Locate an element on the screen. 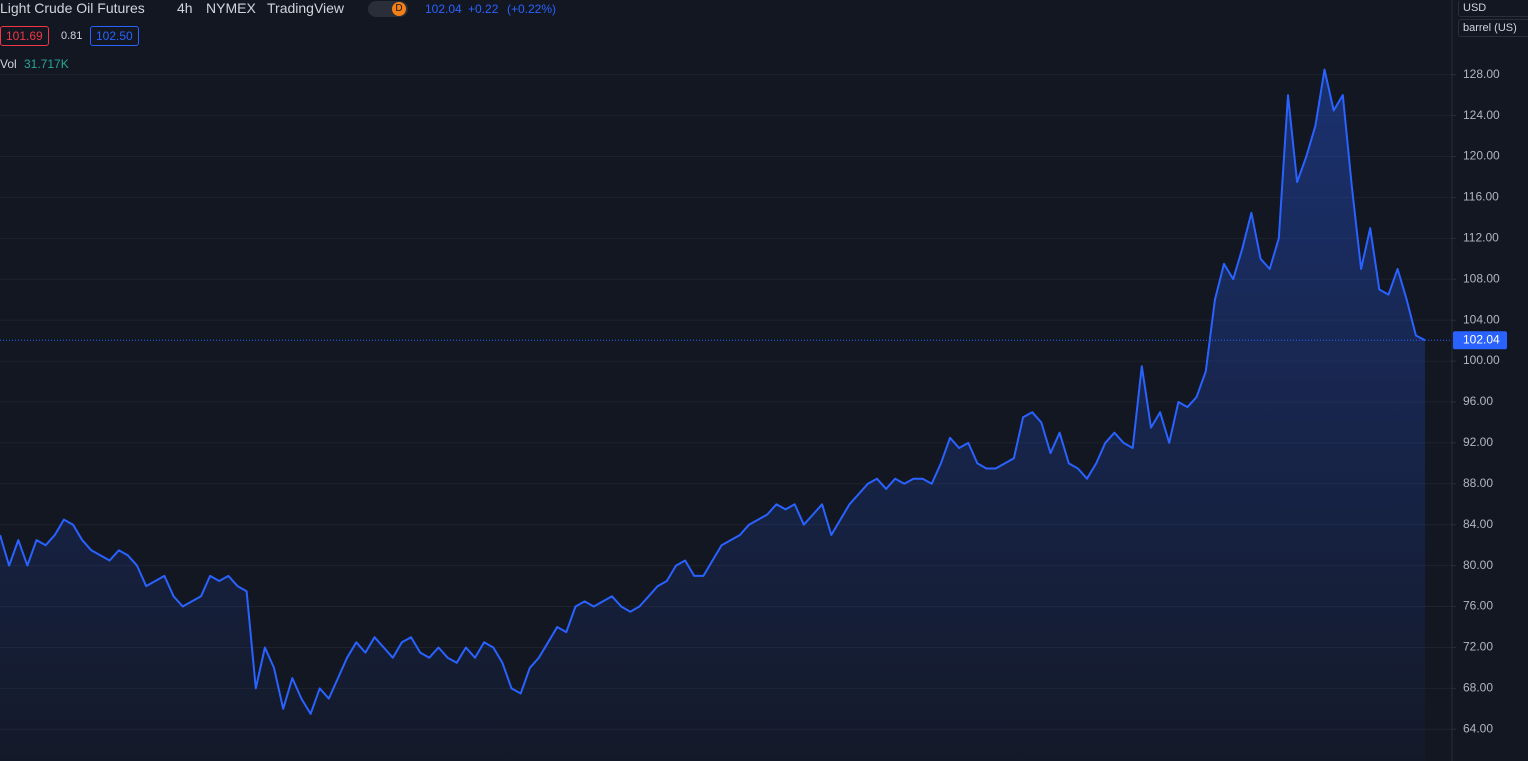  y-tick-label: 64.00 is located at coordinates (1478, 728).